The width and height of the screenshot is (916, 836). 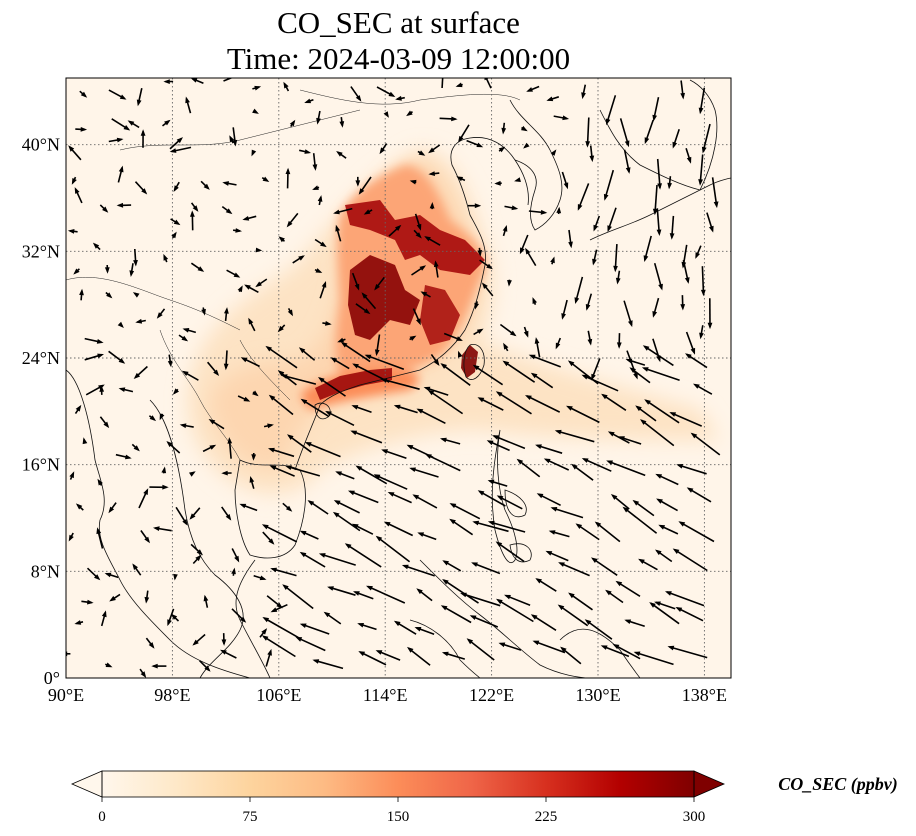 What do you see at coordinates (172, 695) in the screenshot?
I see `lon-tick-label: 98°E` at bounding box center [172, 695].